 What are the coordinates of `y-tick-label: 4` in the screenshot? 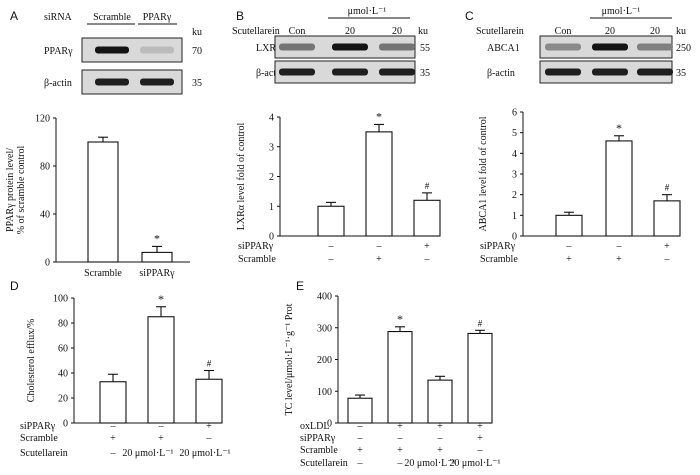 It's located at (514, 154).